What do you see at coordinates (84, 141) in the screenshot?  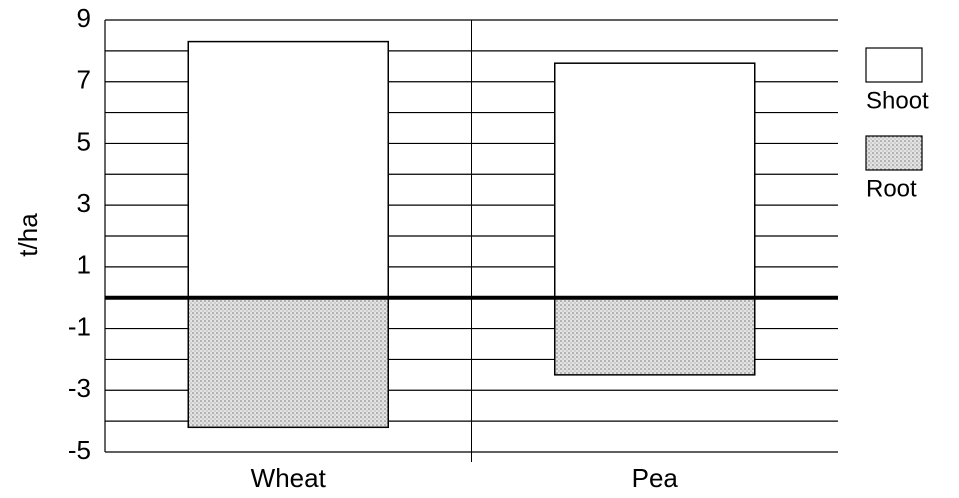 I see `y-tick-label: 5` at bounding box center [84, 141].